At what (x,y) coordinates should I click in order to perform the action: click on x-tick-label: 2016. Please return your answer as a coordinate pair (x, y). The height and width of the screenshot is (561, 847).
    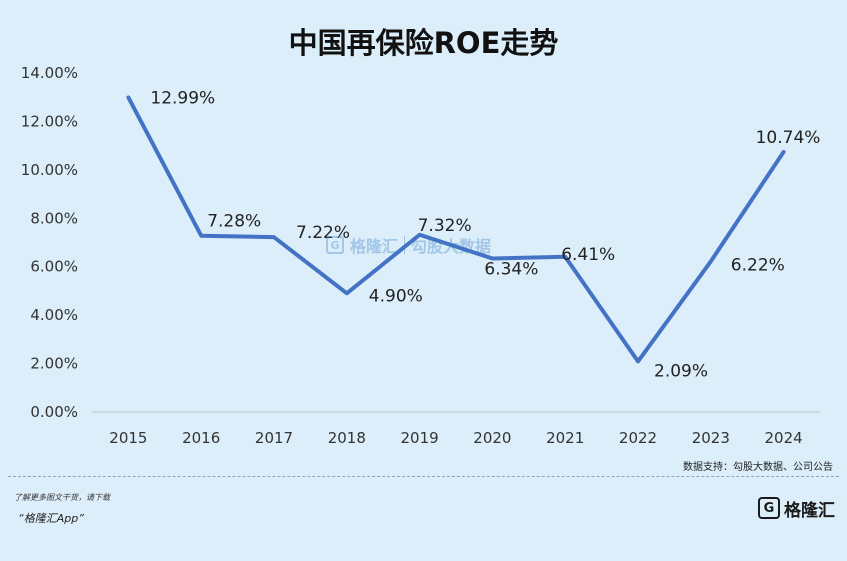
    Looking at the image, I should click on (201, 438).